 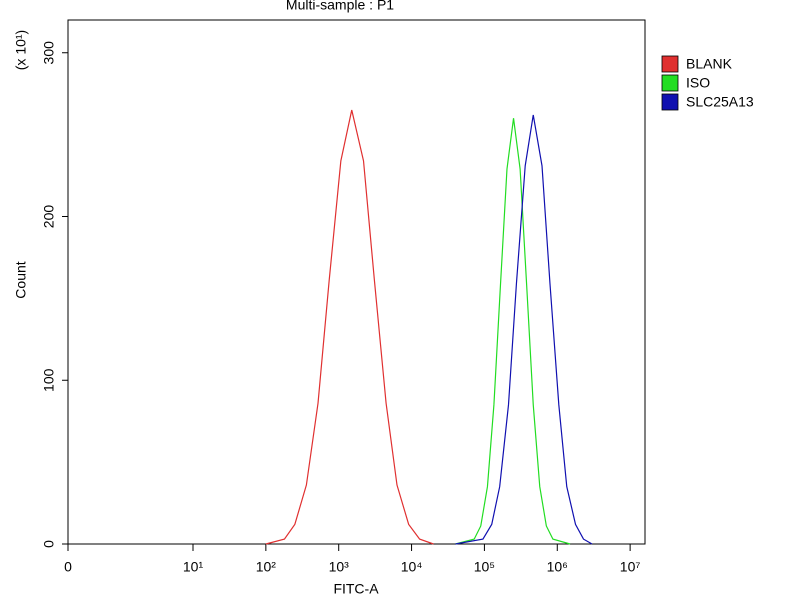 I want to click on y-tick-label: 100, so click(x=49, y=380).